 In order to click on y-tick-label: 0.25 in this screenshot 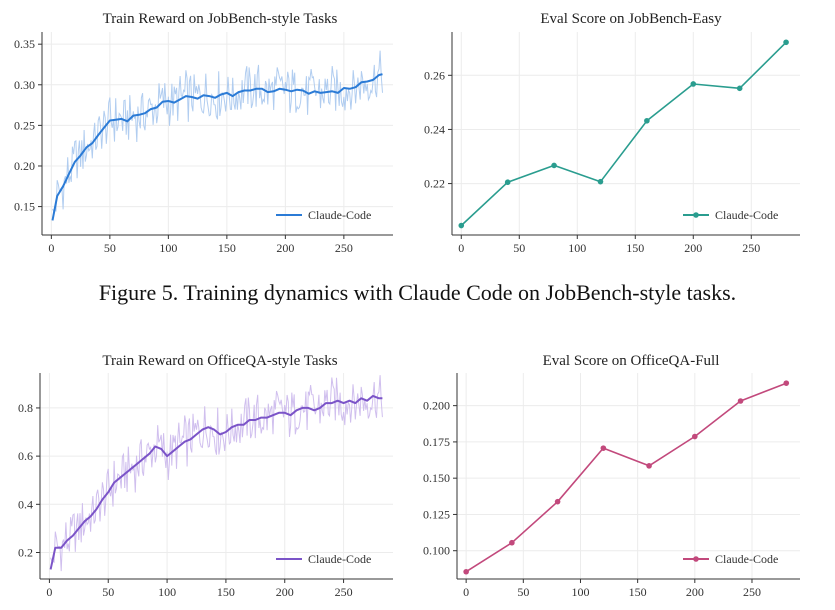, I will do `click(24, 125)`.